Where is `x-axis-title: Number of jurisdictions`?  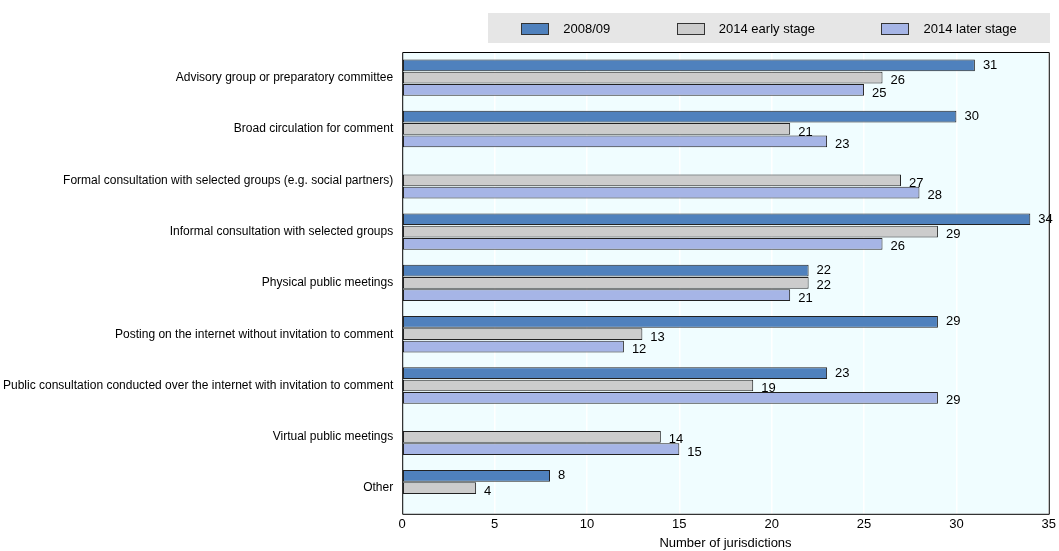
x-axis-title: Number of jurisdictions is located at coordinates (726, 542).